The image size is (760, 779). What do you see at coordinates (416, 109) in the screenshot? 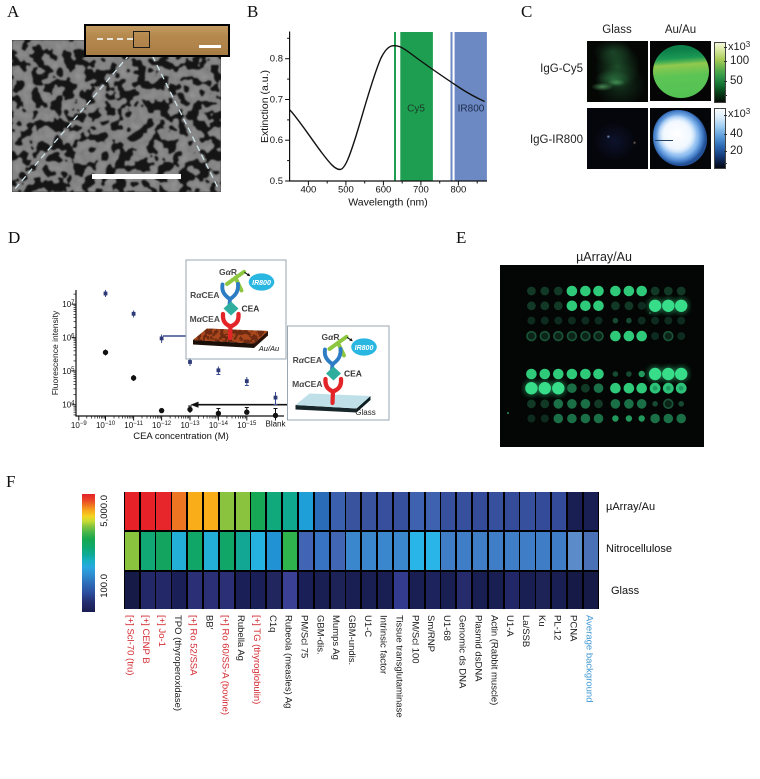
I see `svg-text: Cy5` at bounding box center [416, 109].